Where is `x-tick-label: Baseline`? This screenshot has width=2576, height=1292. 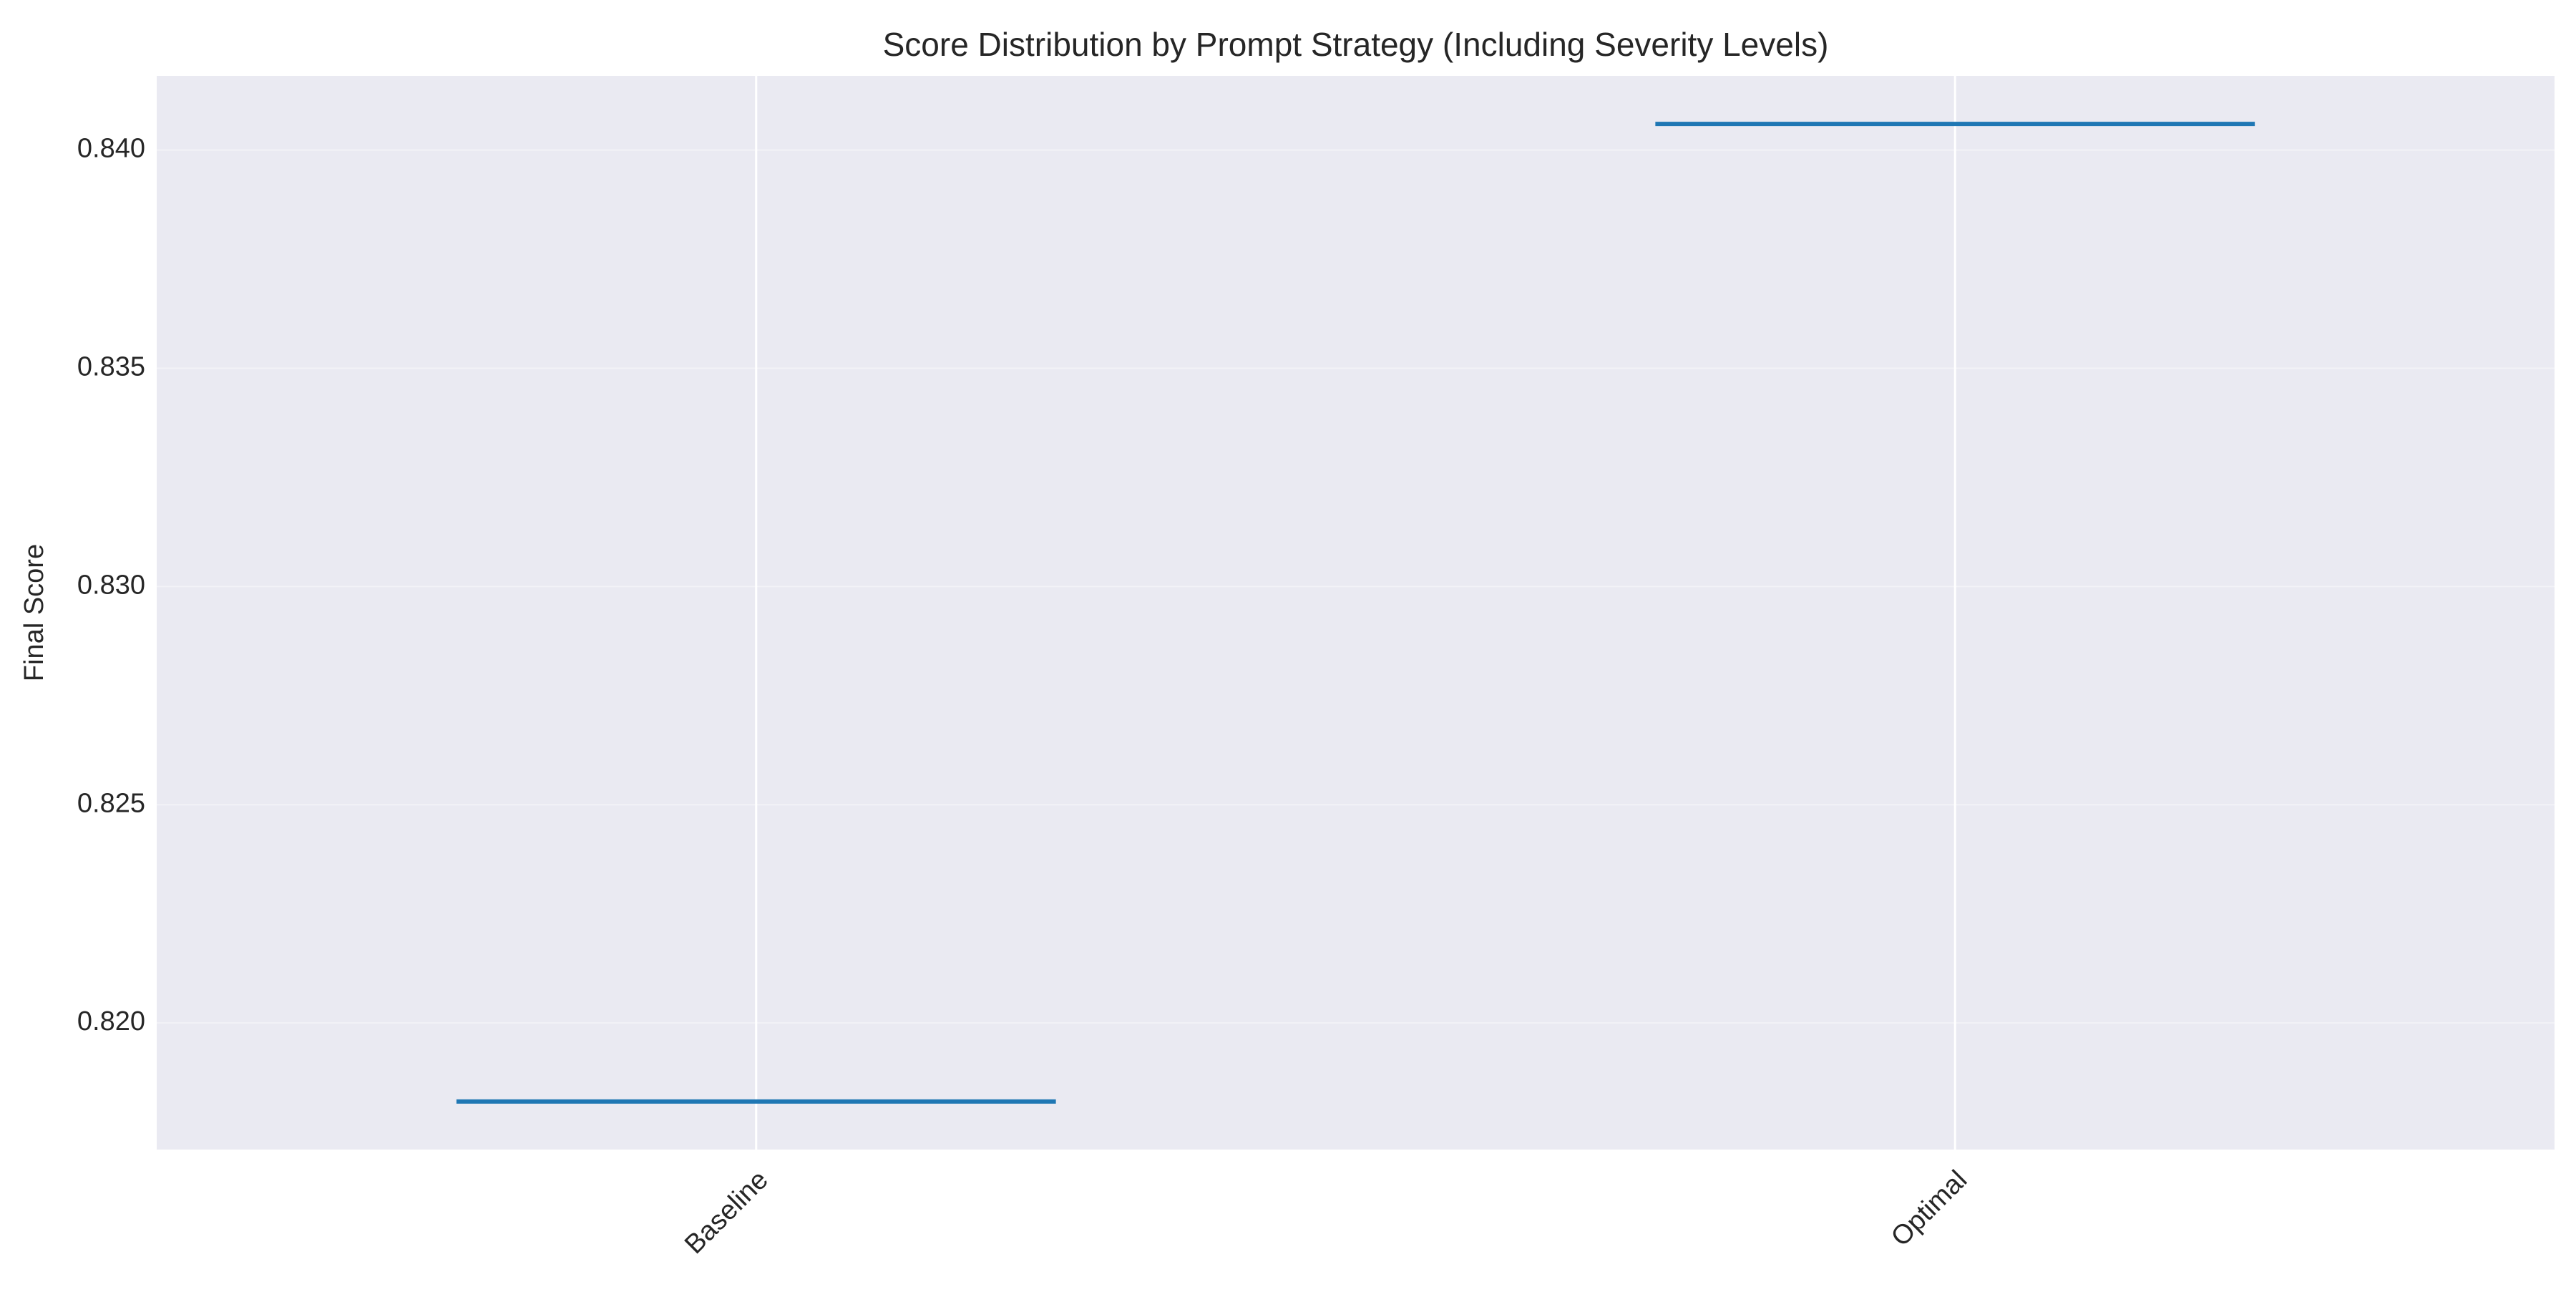
x-tick-label: Baseline is located at coordinates (726, 1212).